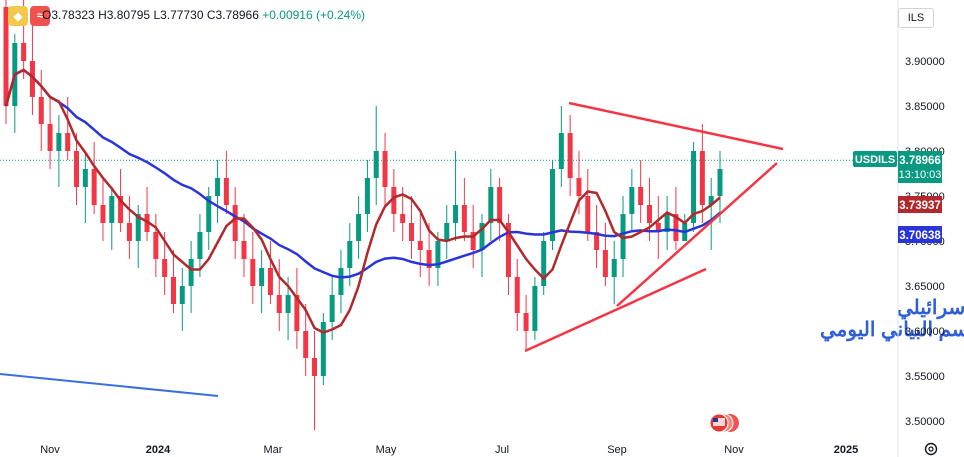 This screenshot has height=457, width=964. Describe the element at coordinates (29, 16) in the screenshot. I see `symbol-badges: ◆ ≈` at that location.